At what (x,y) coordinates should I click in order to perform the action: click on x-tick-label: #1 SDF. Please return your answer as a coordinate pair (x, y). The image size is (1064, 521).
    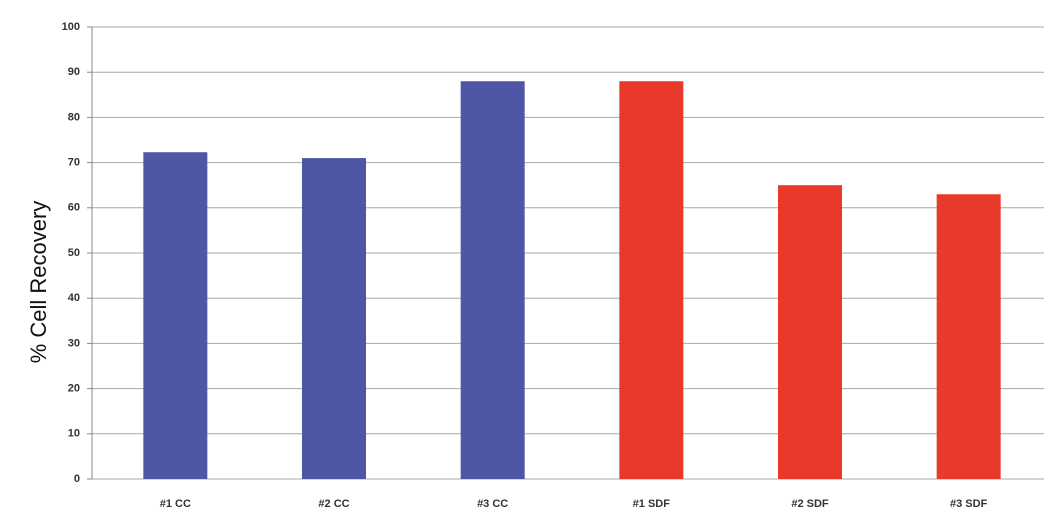
    Looking at the image, I should click on (652, 504).